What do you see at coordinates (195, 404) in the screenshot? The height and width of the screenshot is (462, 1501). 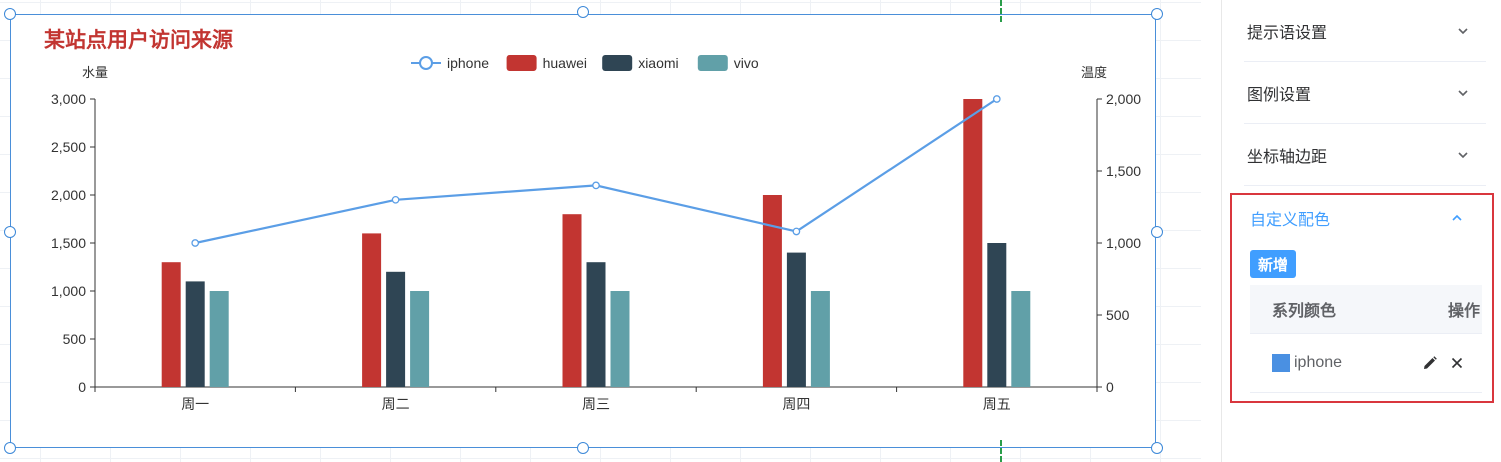 I see `x-axis-tick-label: 周一` at bounding box center [195, 404].